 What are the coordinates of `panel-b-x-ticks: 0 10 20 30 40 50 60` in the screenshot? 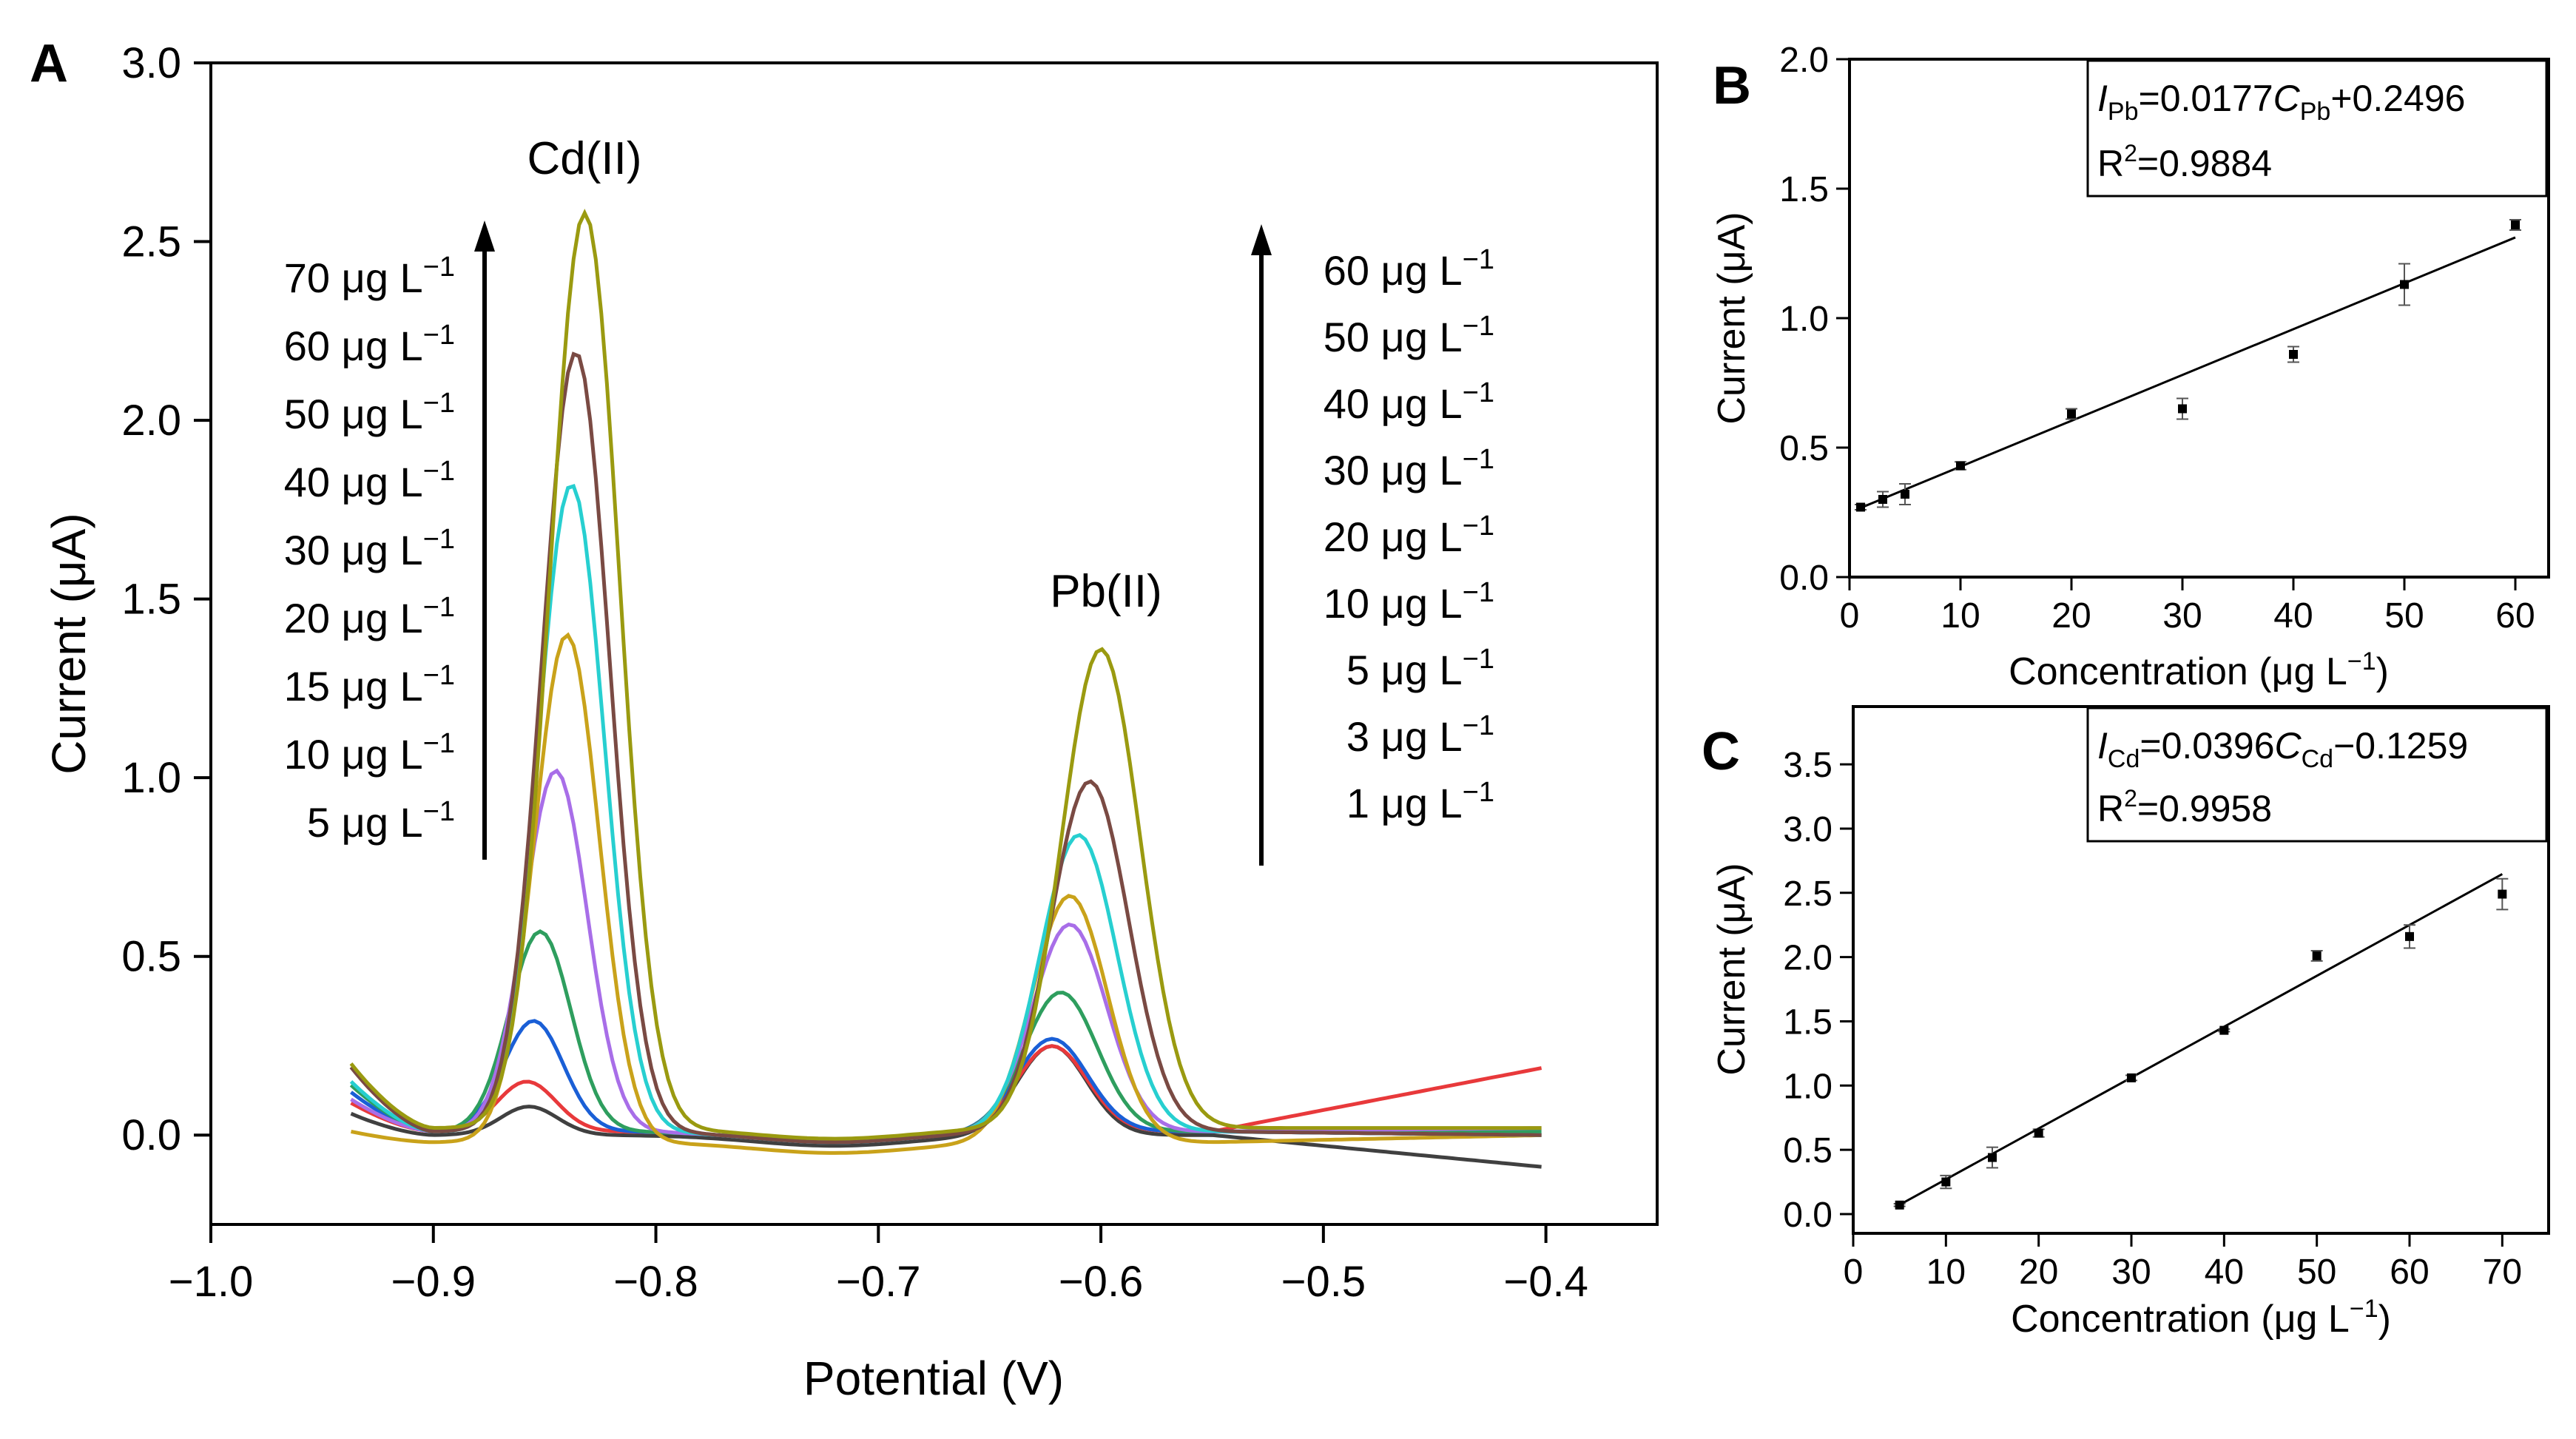 It's located at (2187, 606).